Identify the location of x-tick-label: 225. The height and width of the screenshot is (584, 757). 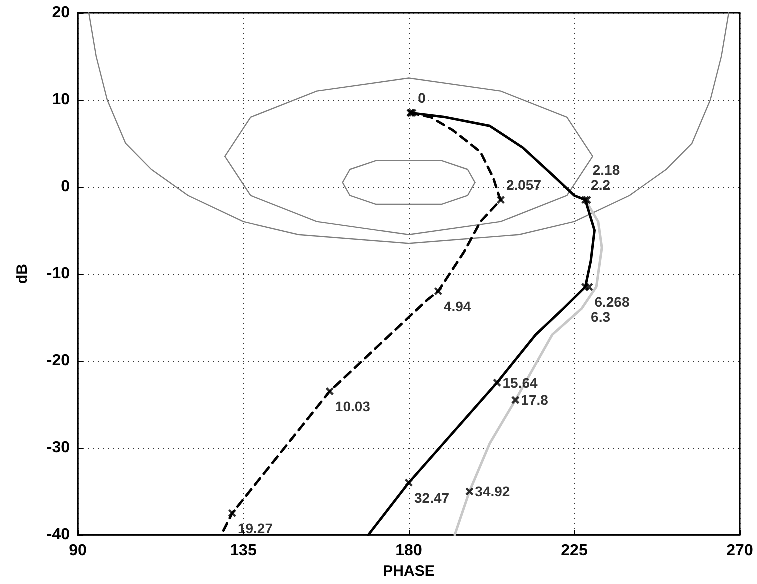
(574, 551).